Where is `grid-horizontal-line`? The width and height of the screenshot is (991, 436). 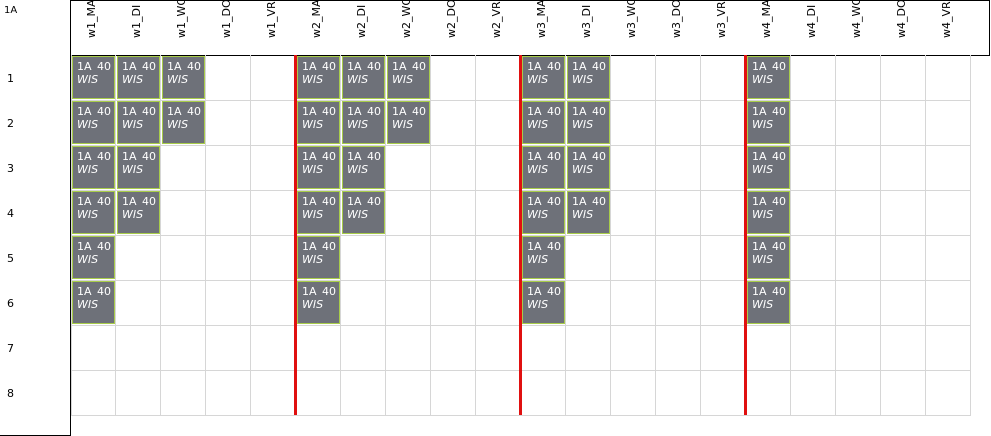
grid-horizontal-line is located at coordinates (521, 415).